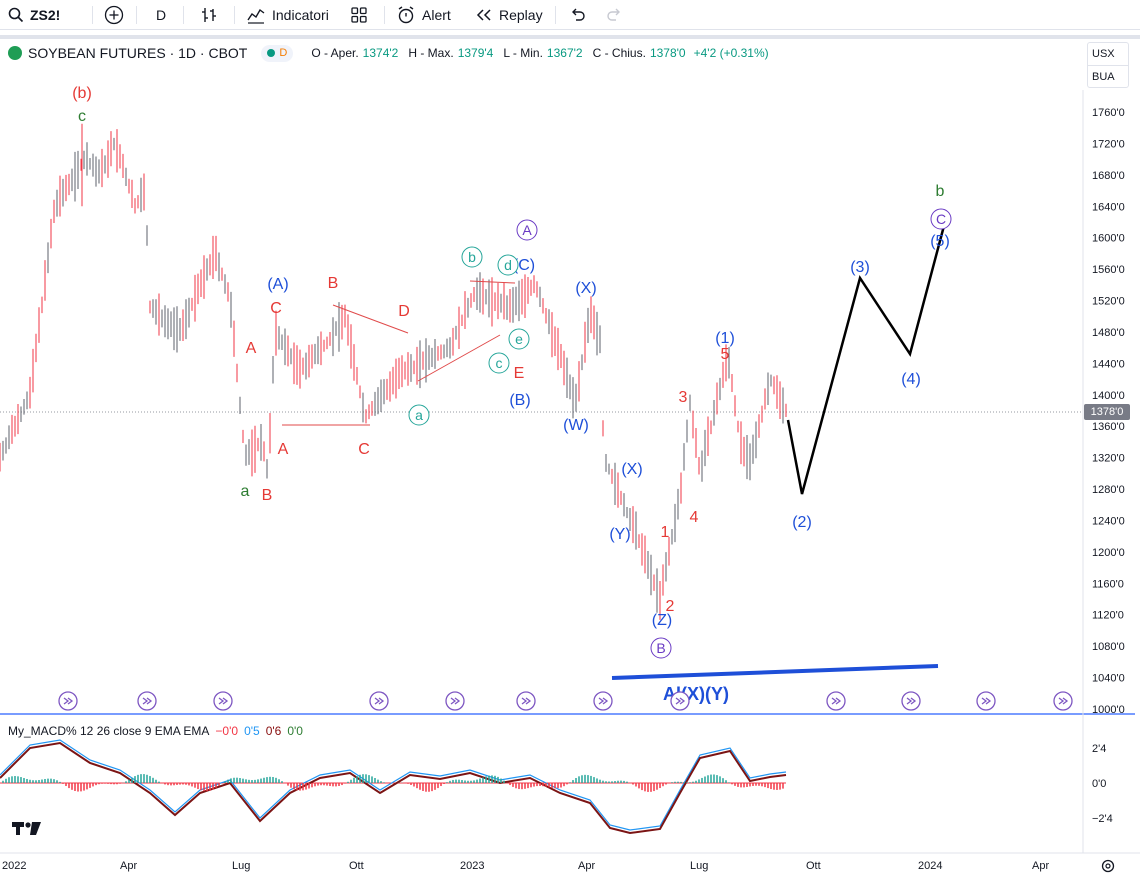  What do you see at coordinates (565, 701) in the screenshot?
I see `event-markers` at bounding box center [565, 701].